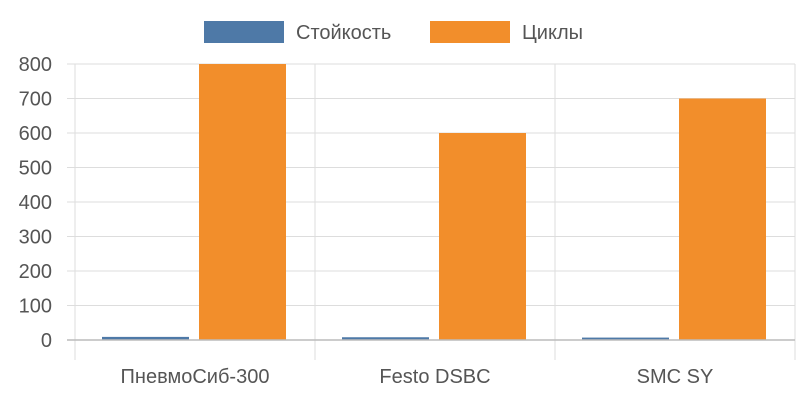 Image resolution: width=800 pixels, height=400 pixels. Describe the element at coordinates (35, 272) in the screenshot. I see `y-tick-label: 200` at that location.